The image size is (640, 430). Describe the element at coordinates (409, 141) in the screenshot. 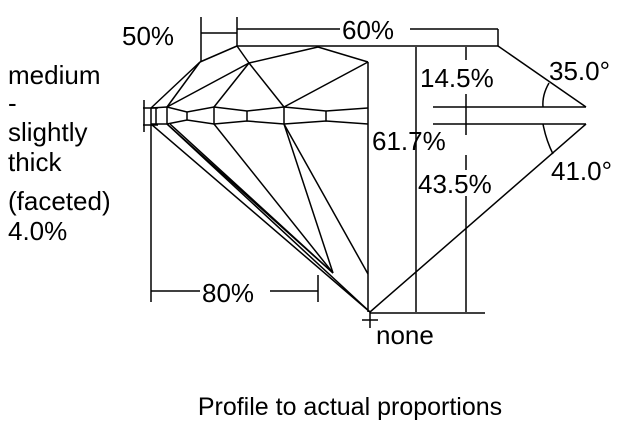

I see `total-depth-label: 61.7%` at that location.